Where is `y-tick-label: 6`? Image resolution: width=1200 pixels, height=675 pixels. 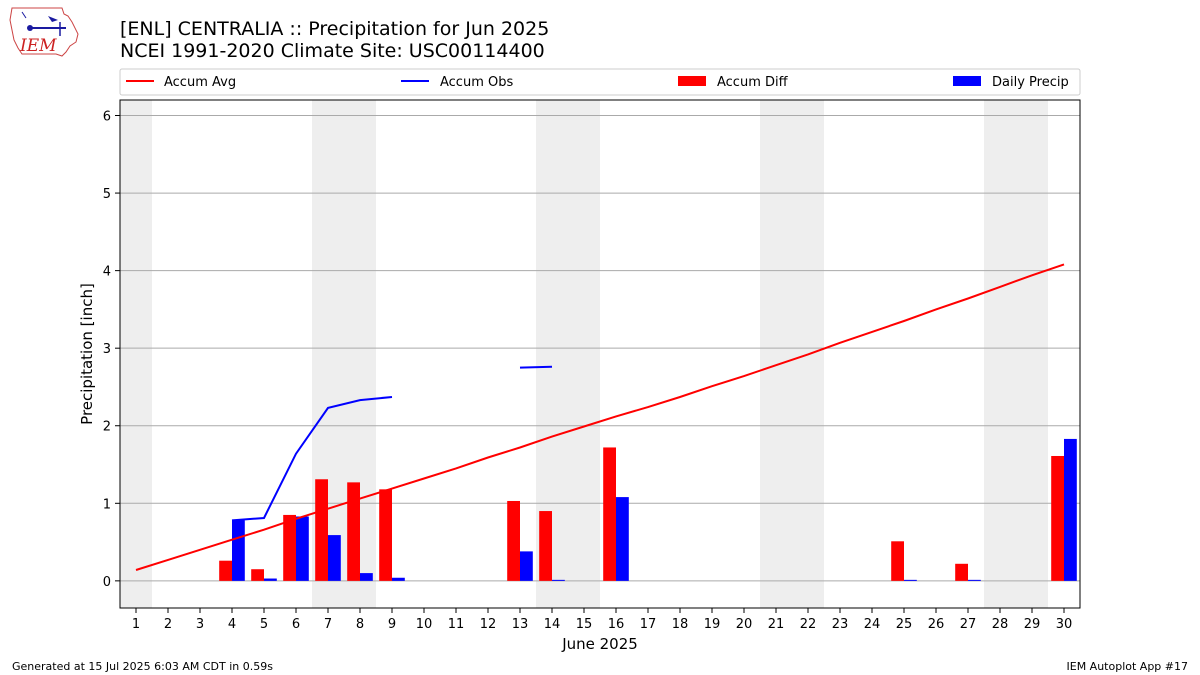 y-tick-label: 6 is located at coordinates (107, 117).